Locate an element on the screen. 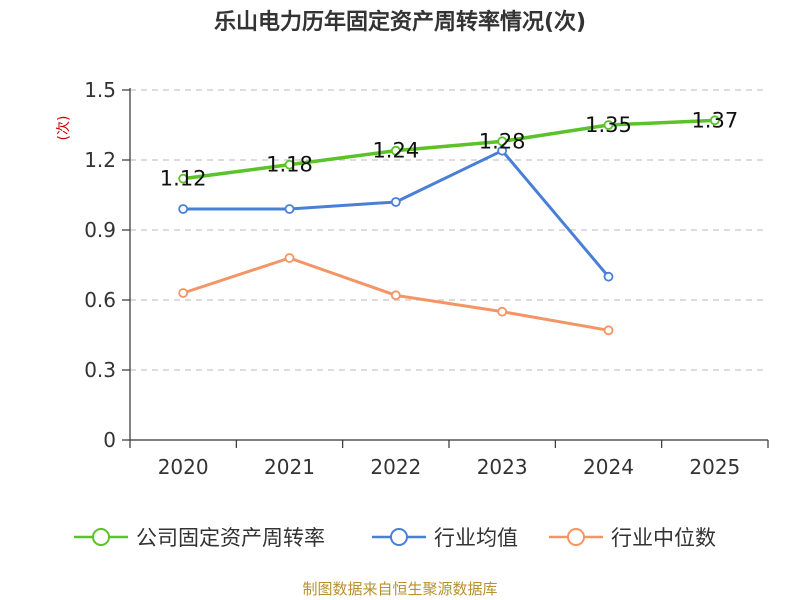  y-tick-label: 0 is located at coordinates (109, 440).